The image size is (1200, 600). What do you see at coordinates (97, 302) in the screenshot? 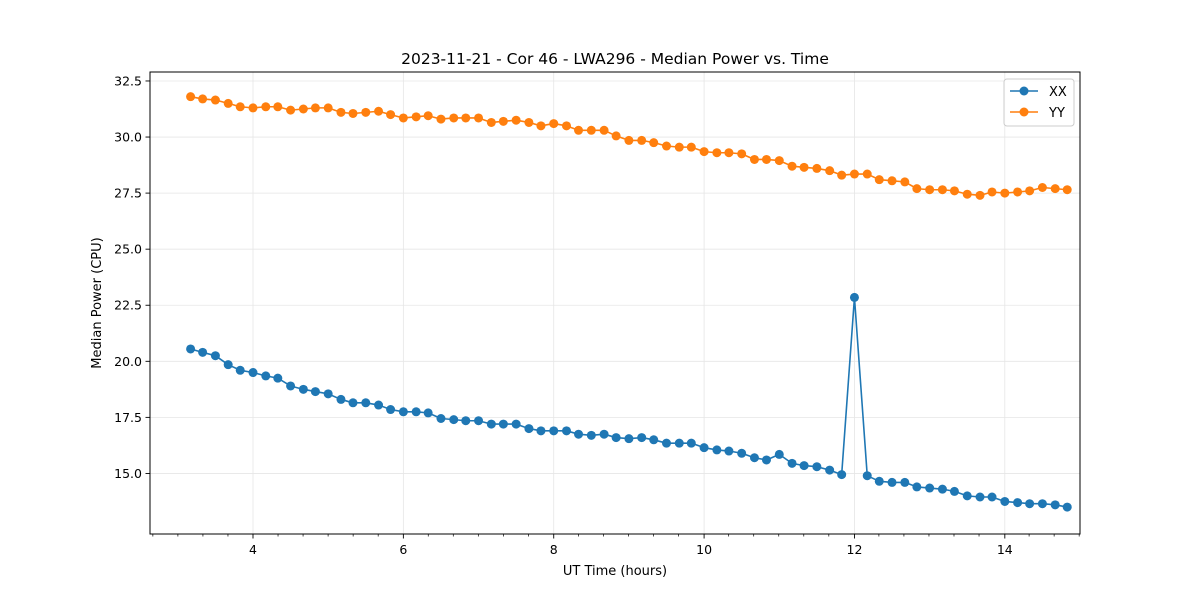
I see `y-axis-title: Median Power (CPU)` at bounding box center [97, 302].